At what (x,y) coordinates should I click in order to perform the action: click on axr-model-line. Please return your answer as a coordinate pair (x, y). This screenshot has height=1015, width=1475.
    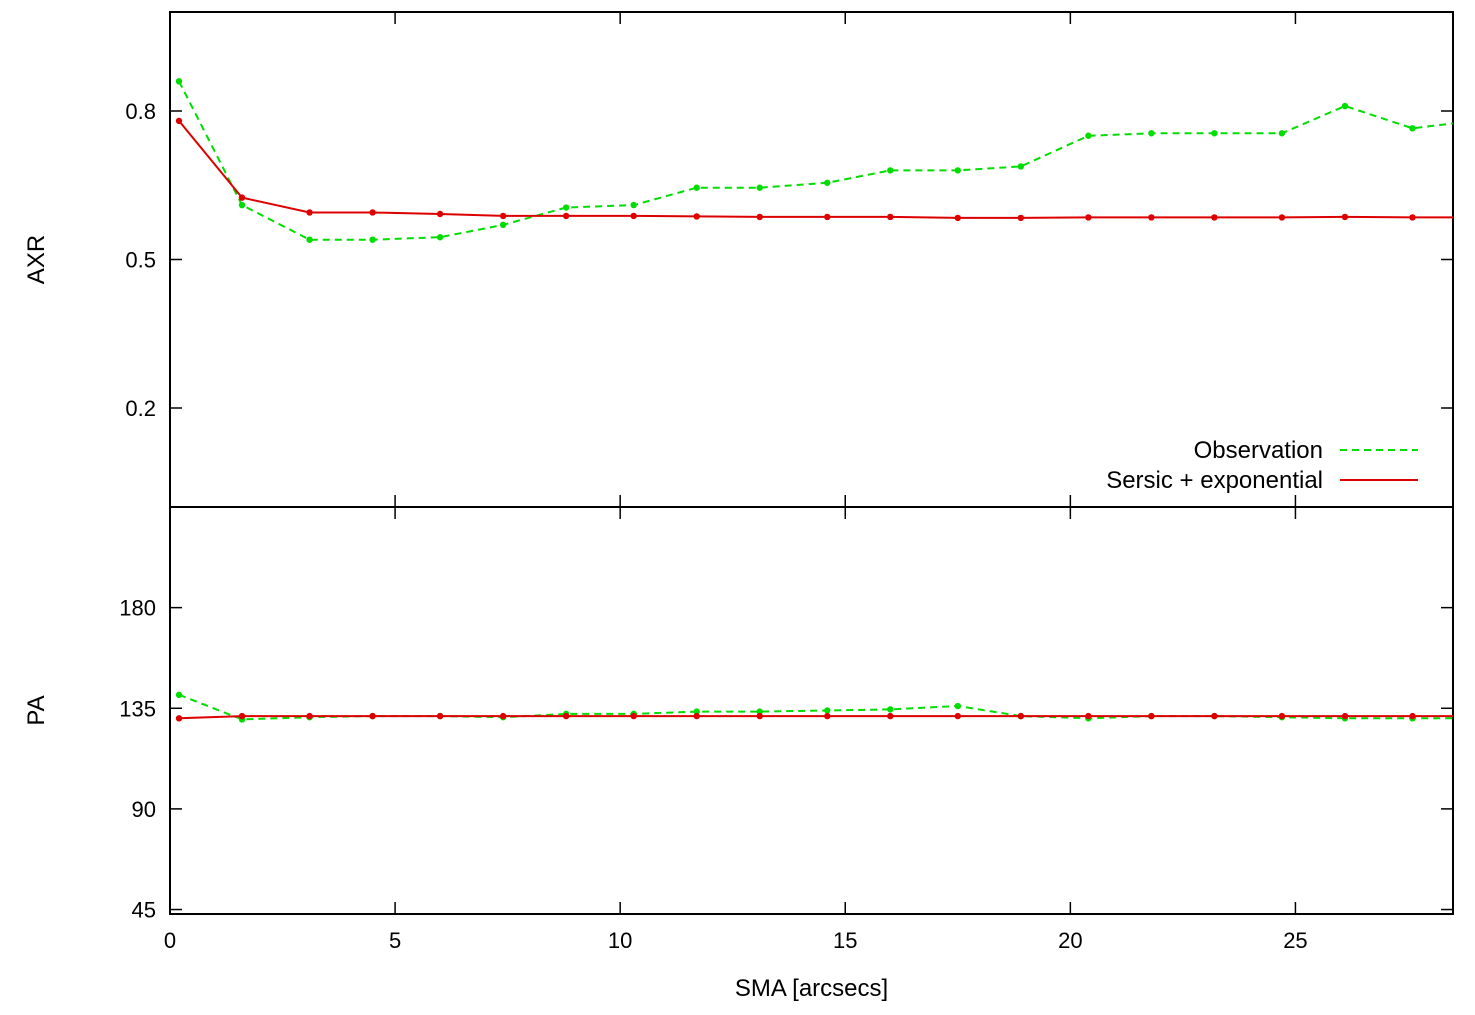
    Looking at the image, I should click on (815, 169).